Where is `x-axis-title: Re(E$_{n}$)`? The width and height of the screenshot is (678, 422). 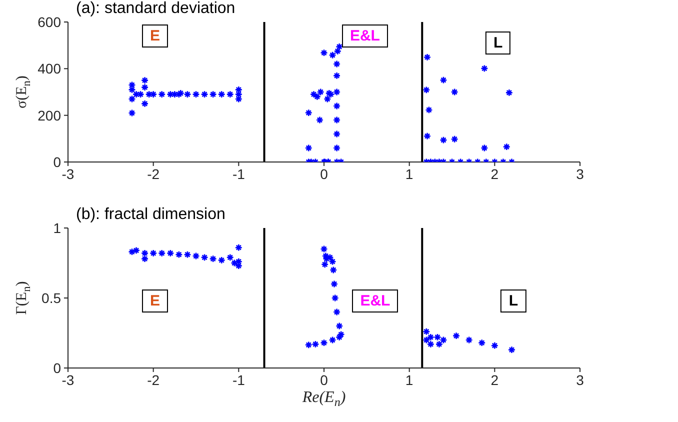
x-axis-title: Re(E$_{n}$) is located at coordinates (323, 399).